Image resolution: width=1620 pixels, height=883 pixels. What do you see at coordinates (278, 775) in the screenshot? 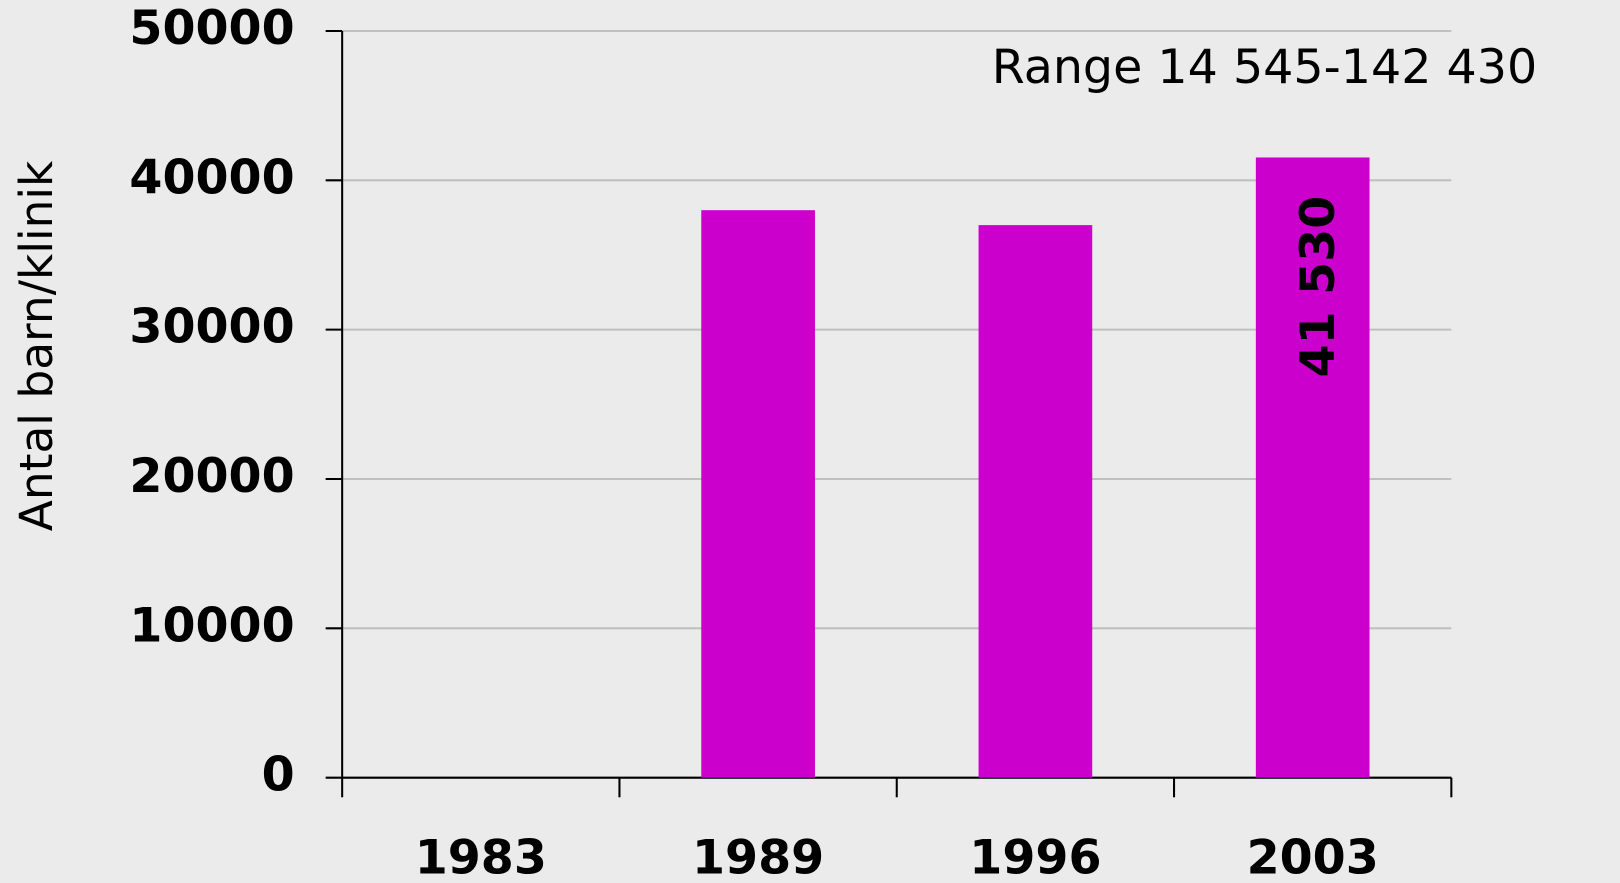
I see `y-tick-label: 0` at bounding box center [278, 775].